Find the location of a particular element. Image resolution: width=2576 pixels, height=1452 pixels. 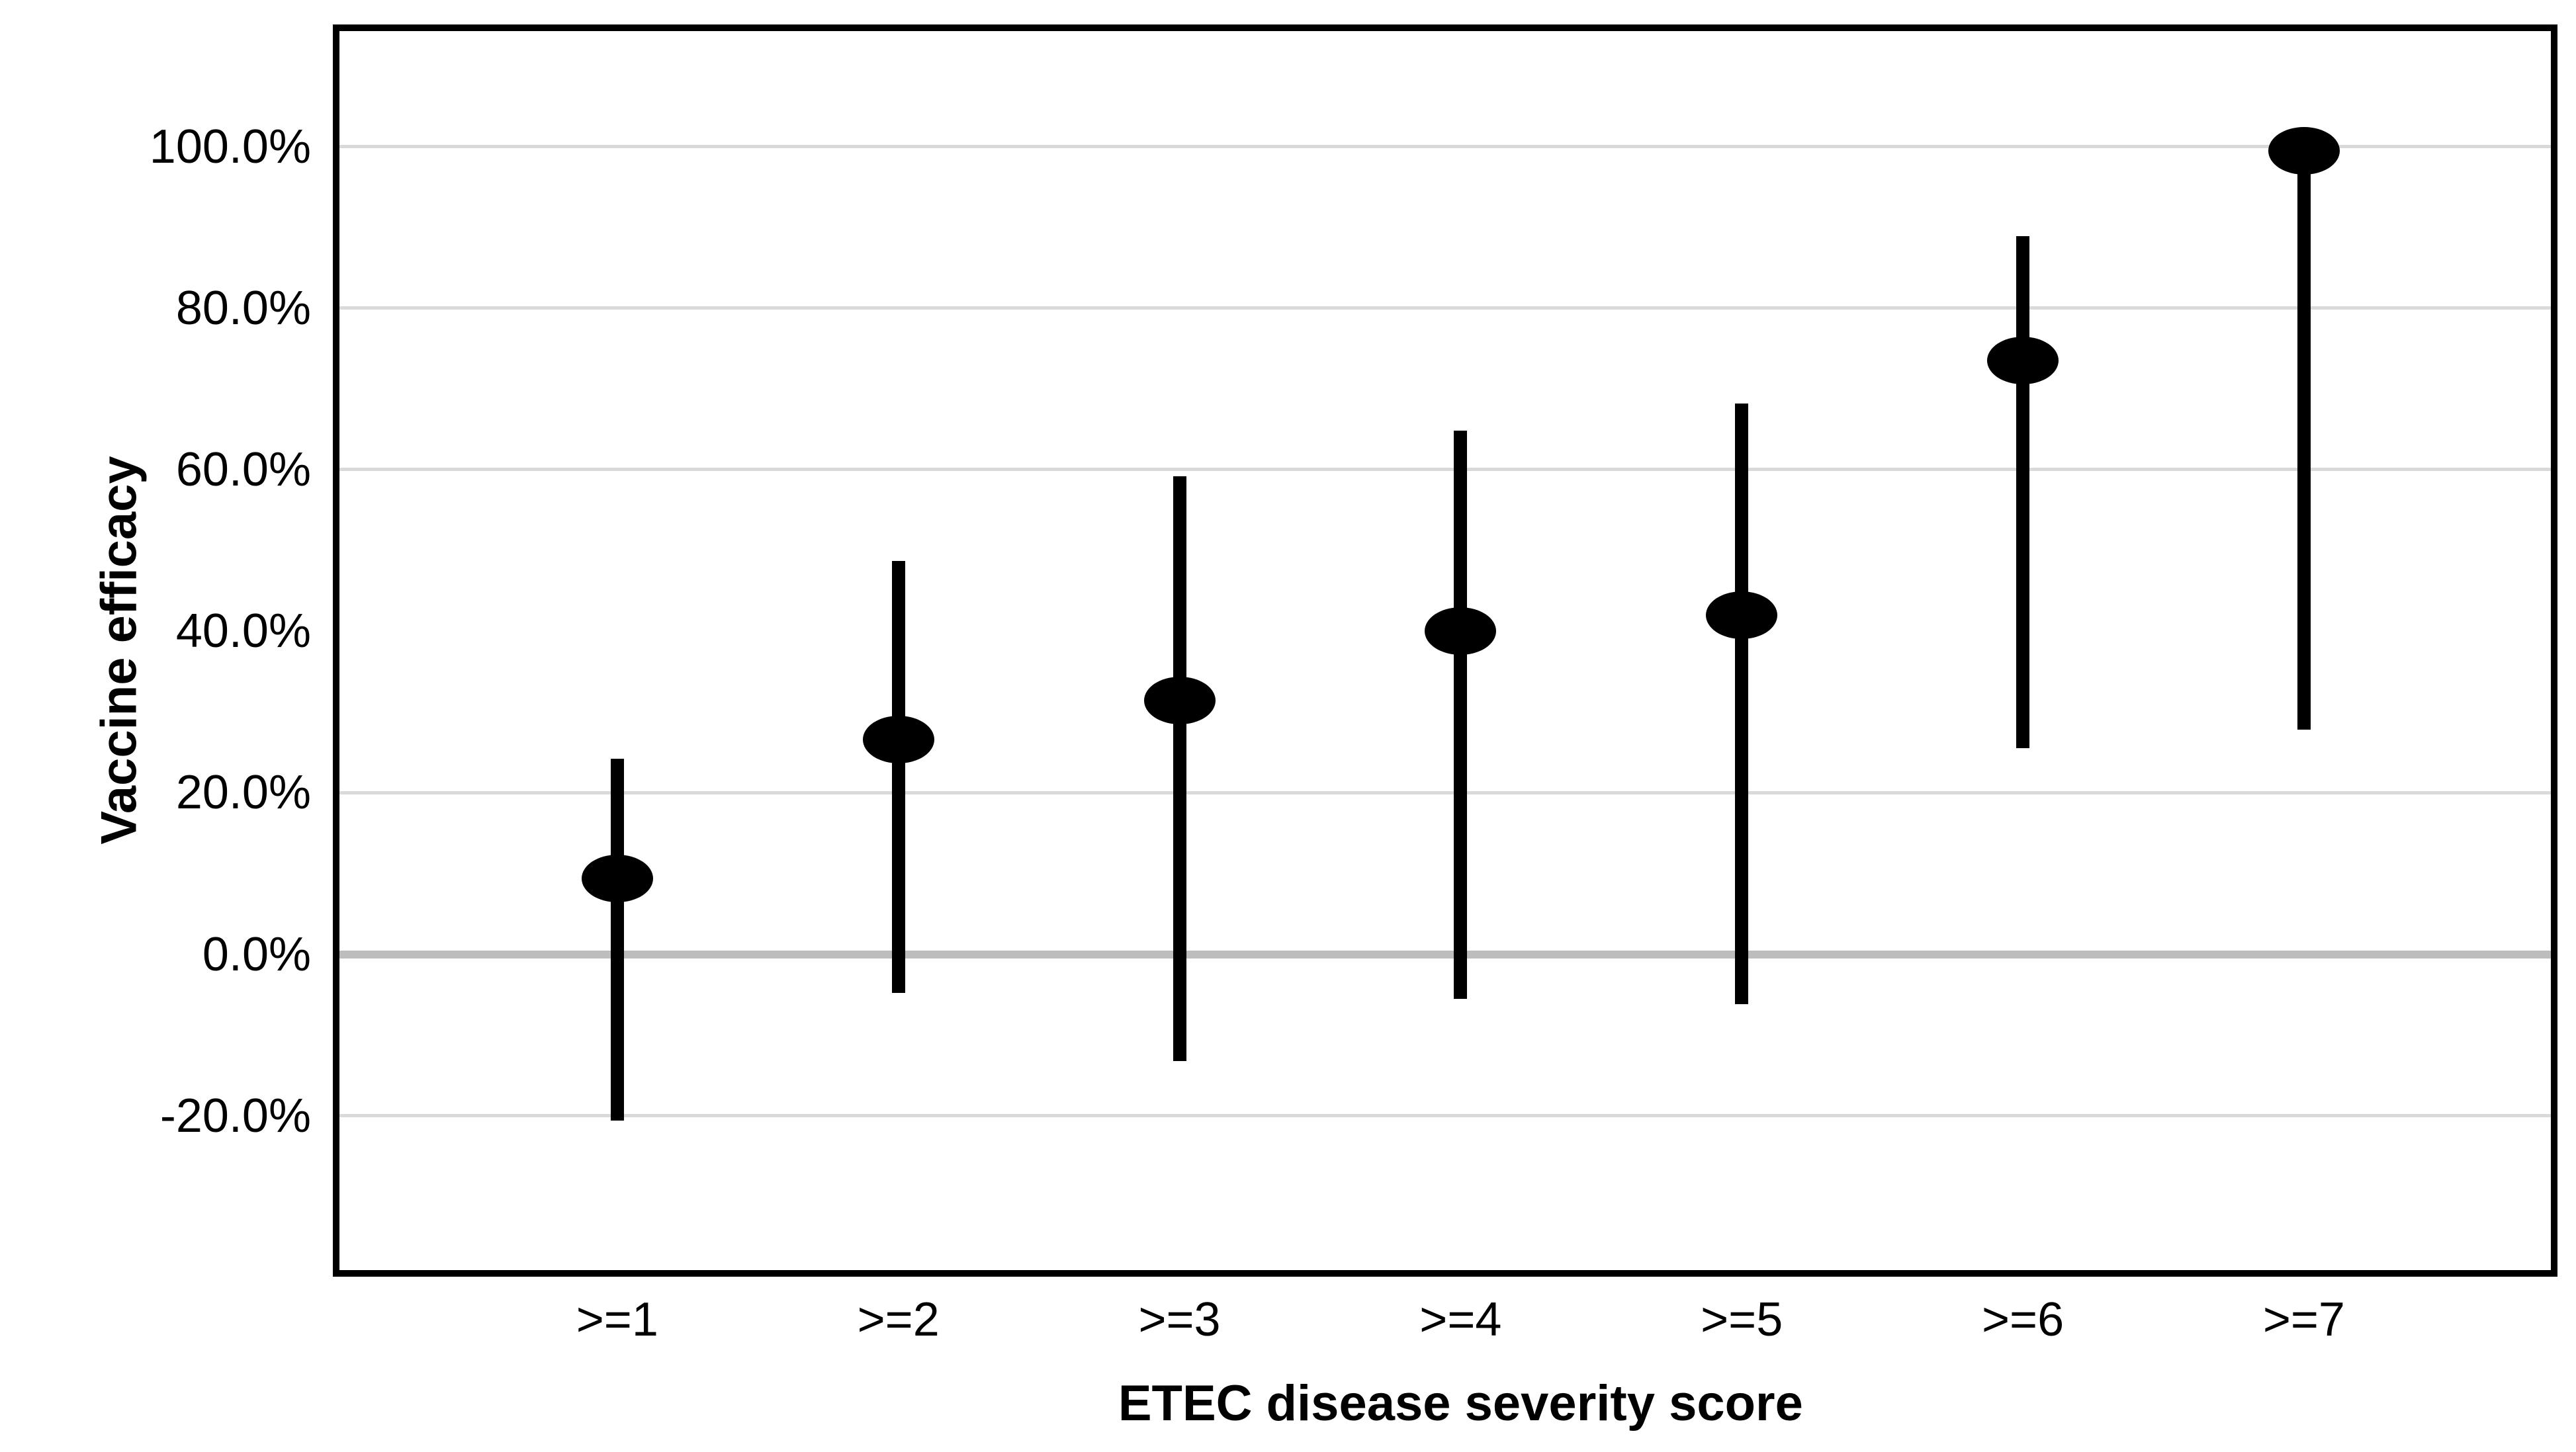

y-tick-label-20: 20.0% is located at coordinates (243, 793).